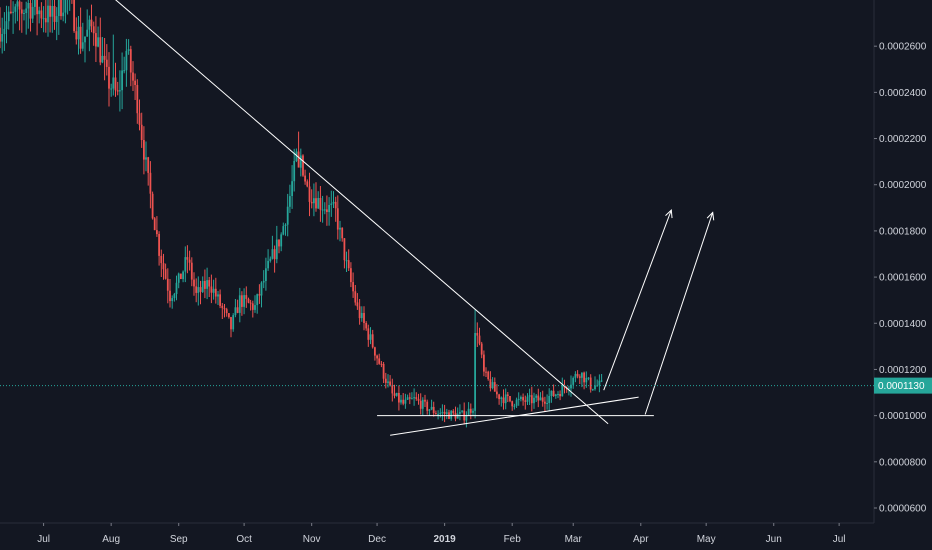 Image resolution: width=932 pixels, height=550 pixels. I want to click on x-tick-label: Mar, so click(574, 539).